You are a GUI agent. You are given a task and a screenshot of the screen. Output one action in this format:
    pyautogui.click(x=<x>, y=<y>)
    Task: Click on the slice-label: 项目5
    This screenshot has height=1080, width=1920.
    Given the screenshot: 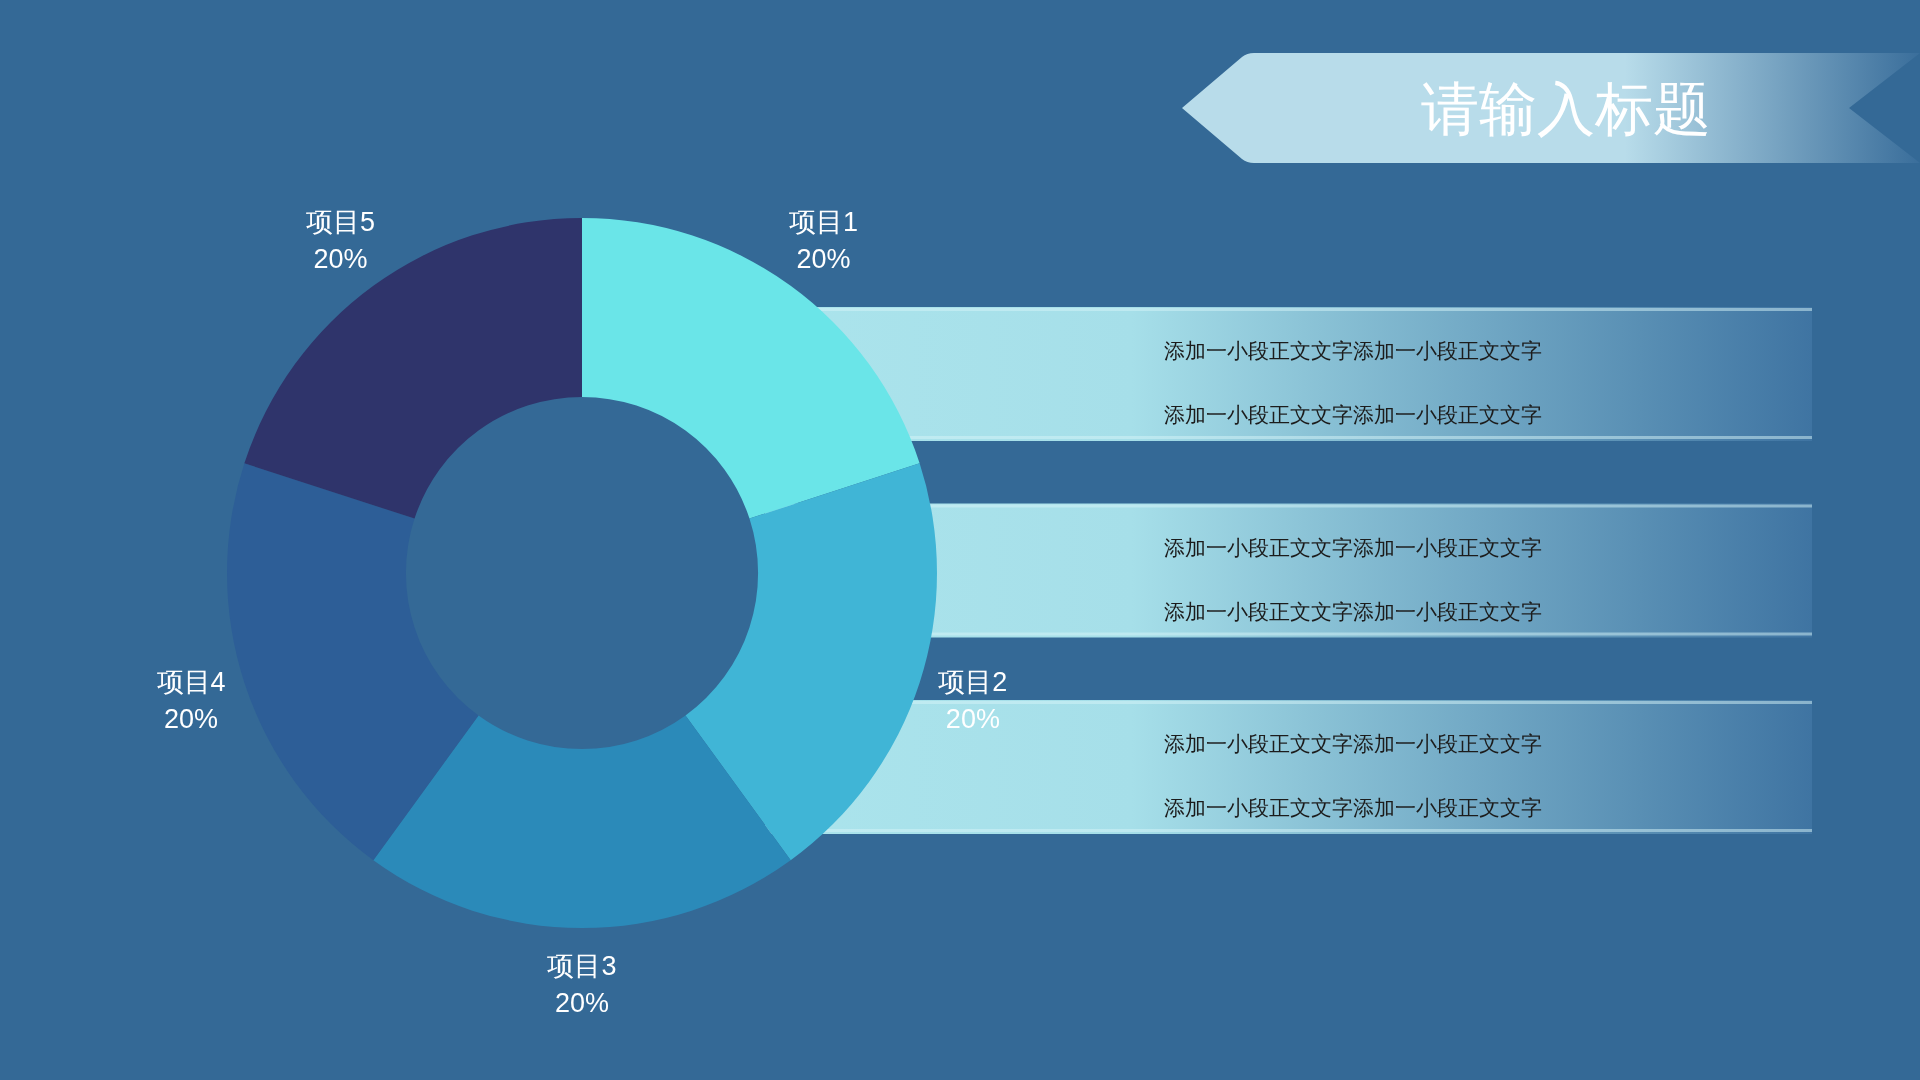 What is the action you would take?
    pyautogui.click(x=340, y=222)
    